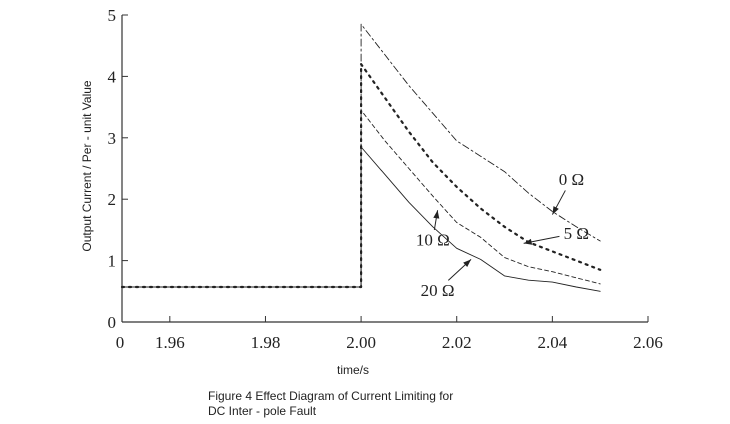 The image size is (730, 424). Describe the element at coordinates (112, 261) in the screenshot. I see `y-tick-label: 1` at that location.